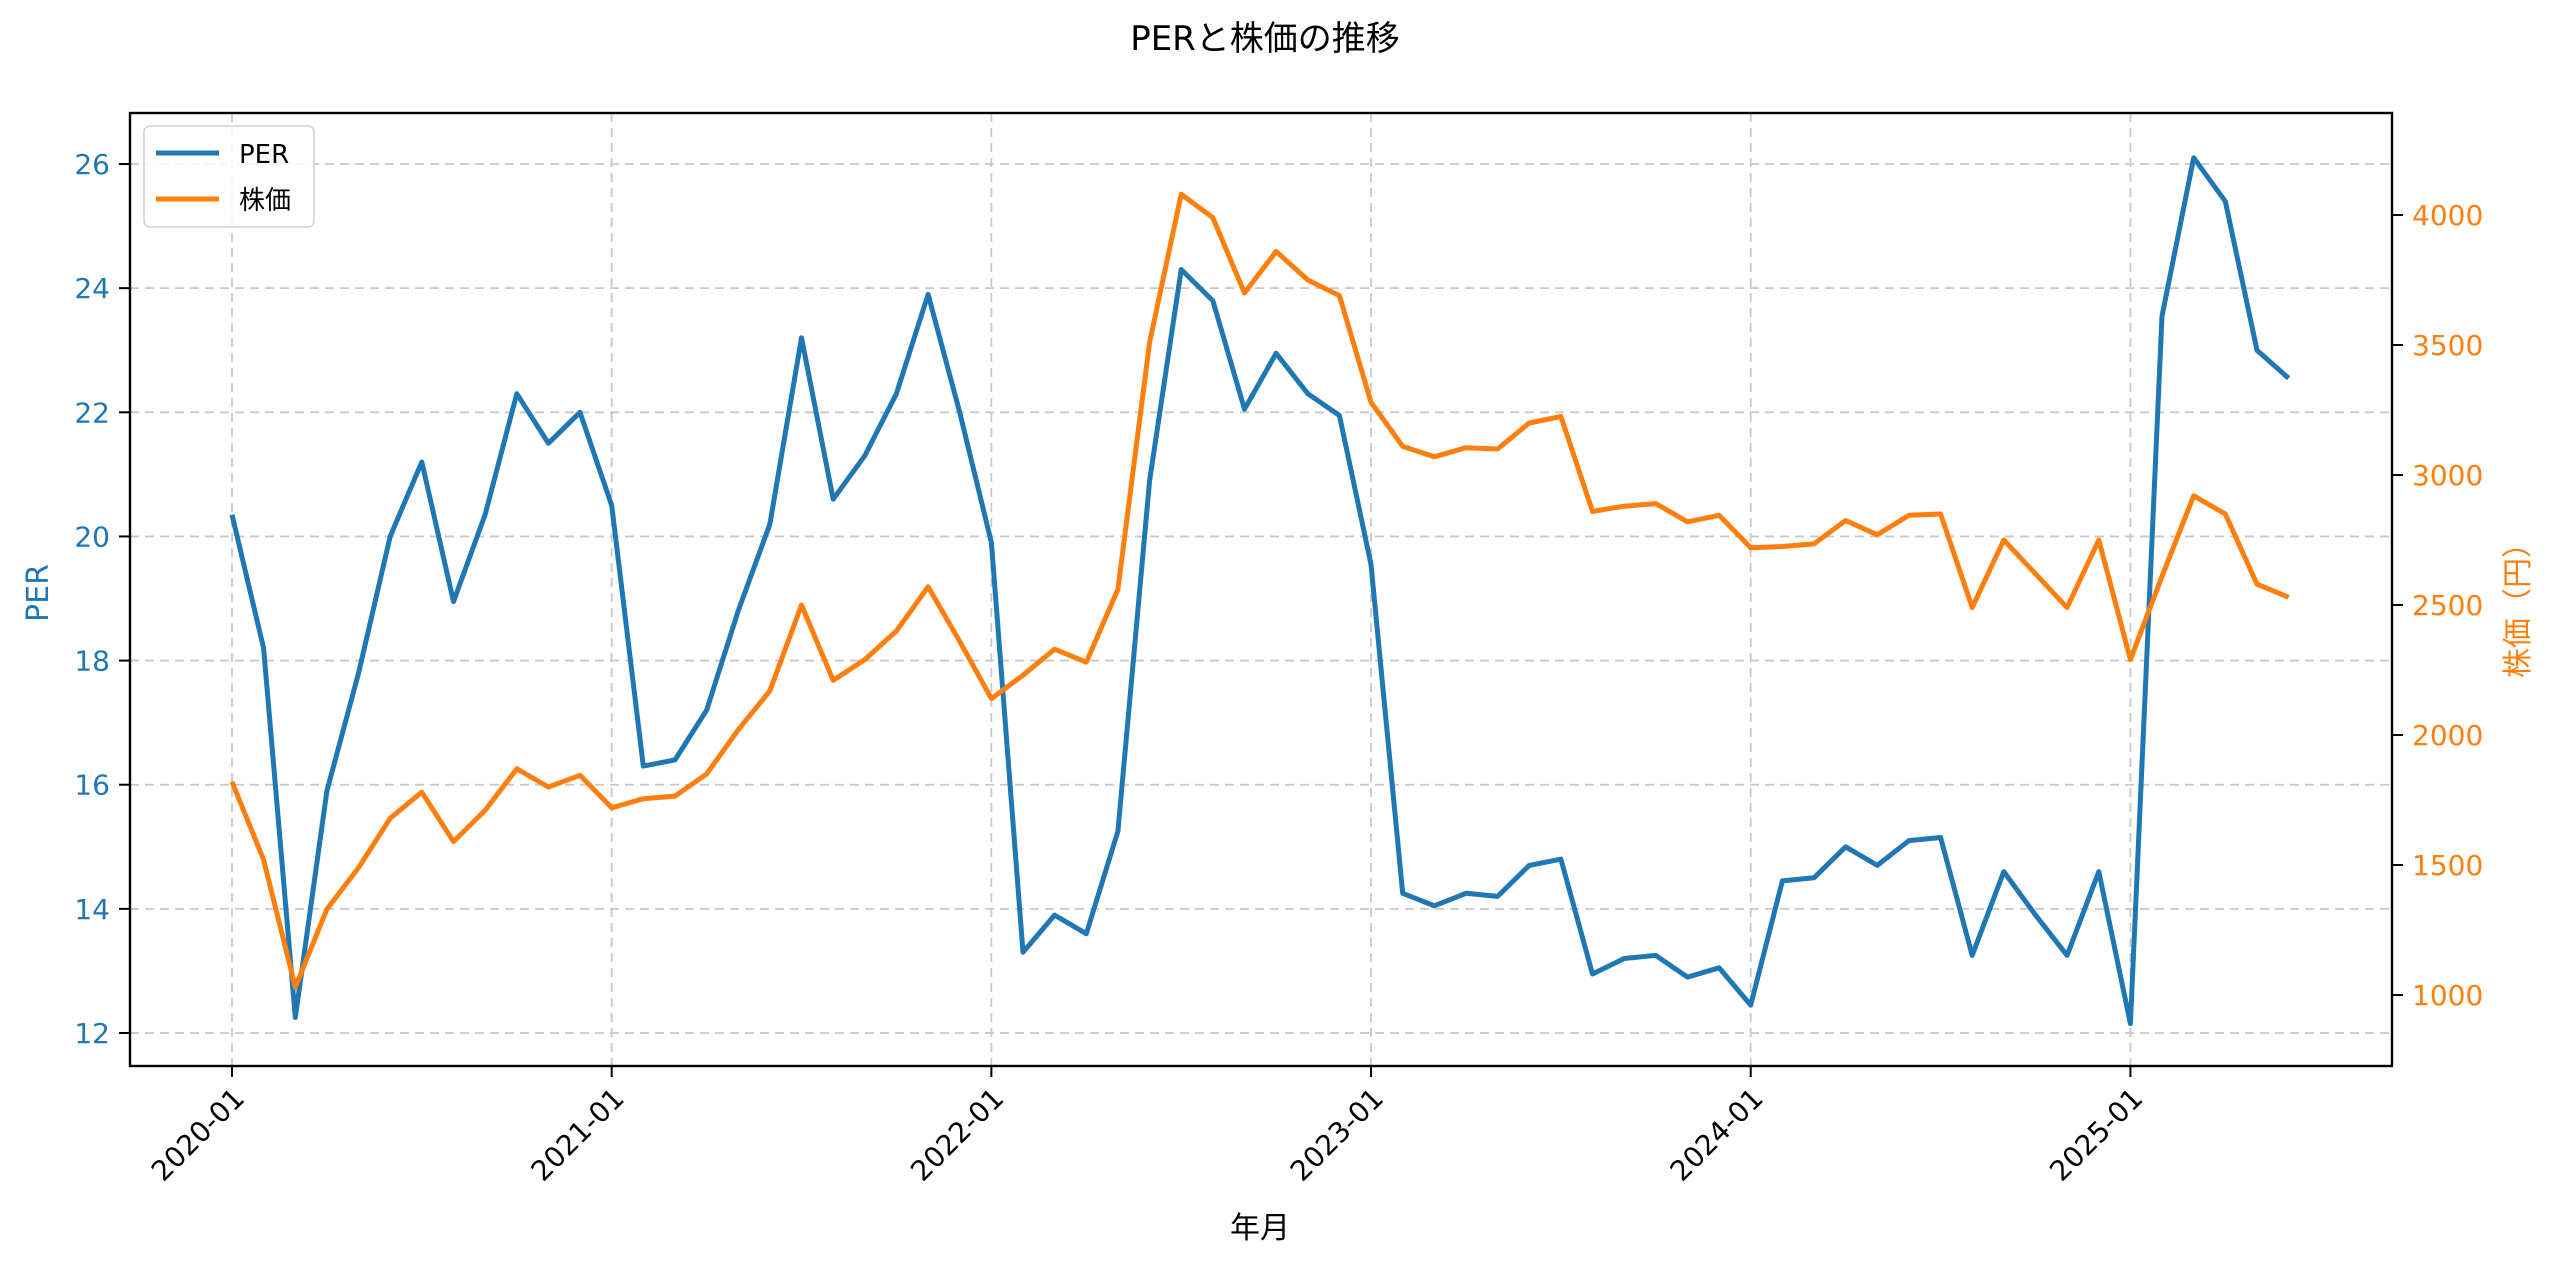  What do you see at coordinates (265, 201) in the screenshot?
I see `legend-label-price: 株価` at bounding box center [265, 201].